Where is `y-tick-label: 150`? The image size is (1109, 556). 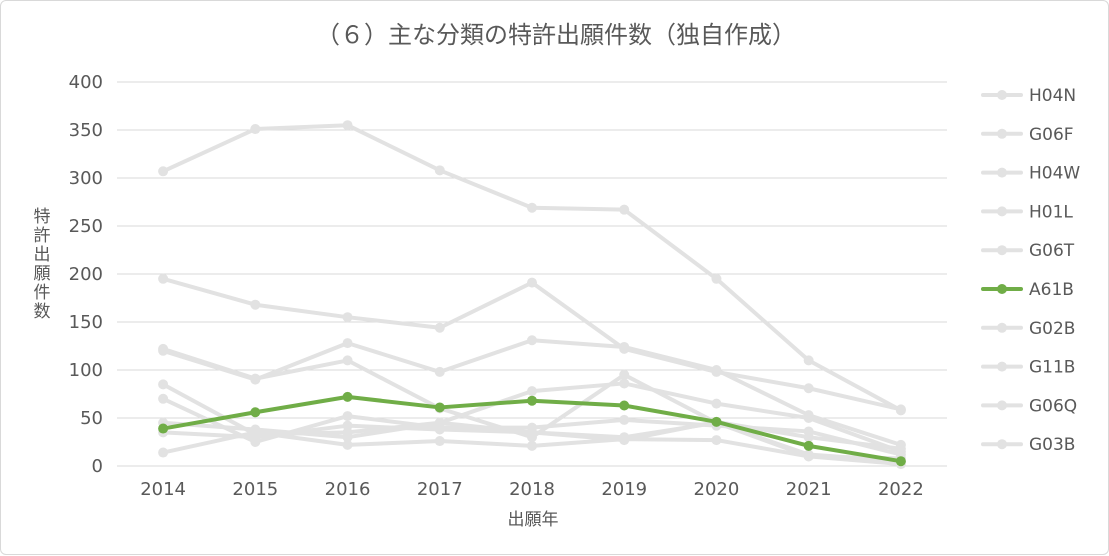 y-tick-label: 150 is located at coordinates (86, 322).